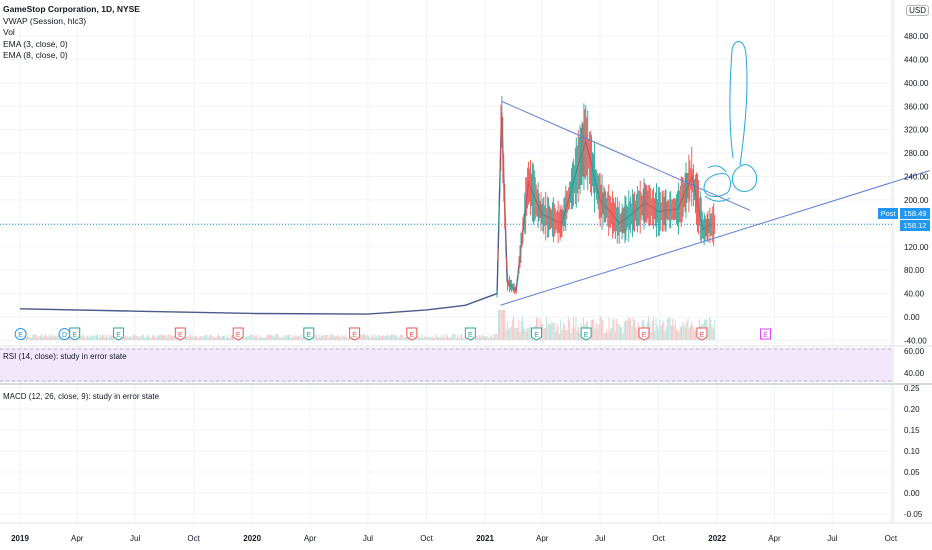 The width and height of the screenshot is (932, 550). What do you see at coordinates (915, 340) in the screenshot?
I see `price-tick-label: -40.00` at bounding box center [915, 340].